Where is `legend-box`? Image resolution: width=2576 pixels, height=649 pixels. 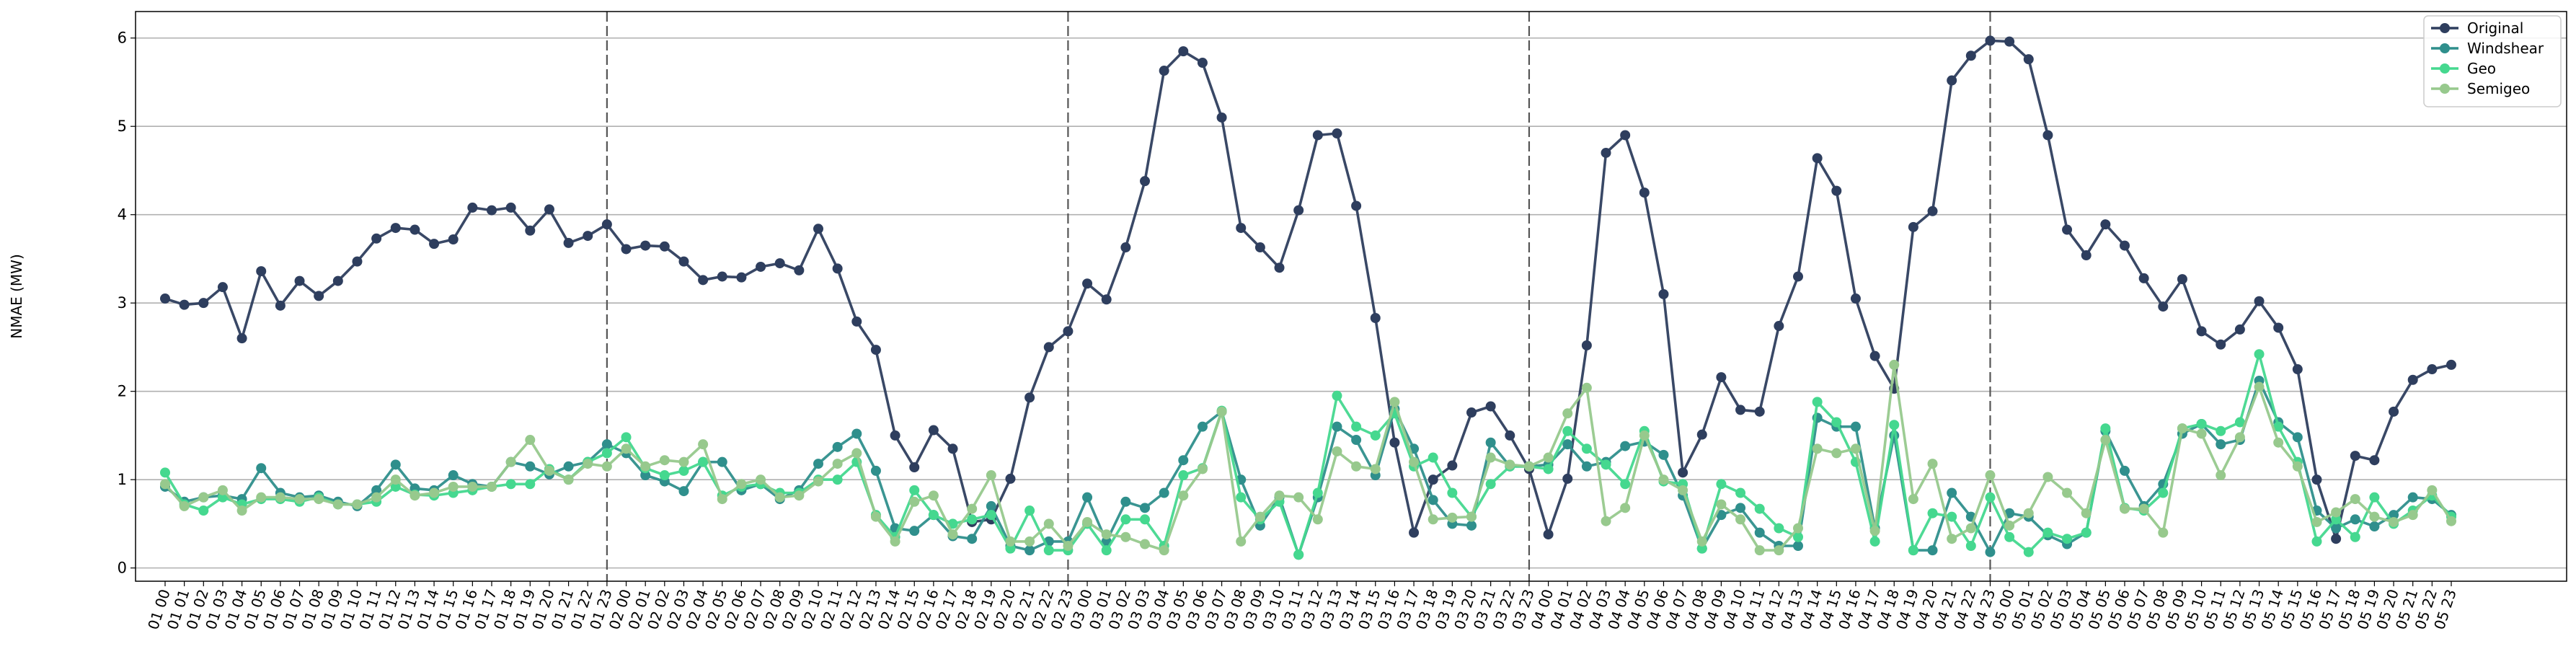
legend-box is located at coordinates (2492, 61).